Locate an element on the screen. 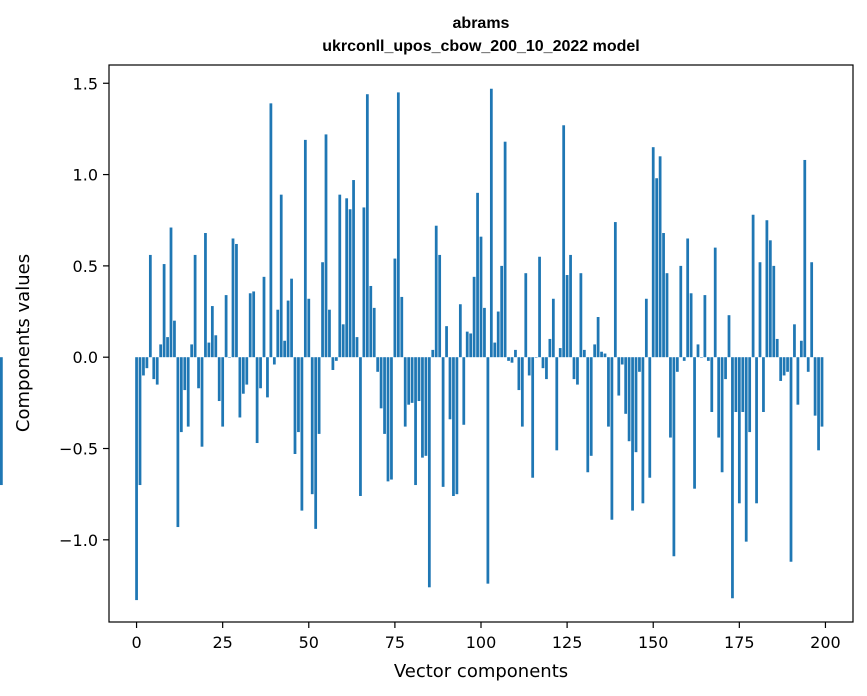 Image resolution: width=867 pixels, height=696 pixels. y-axis-ticks: −1.0 −0.5 0.0 0.5 1.0 1.5 is located at coordinates (84, 312).